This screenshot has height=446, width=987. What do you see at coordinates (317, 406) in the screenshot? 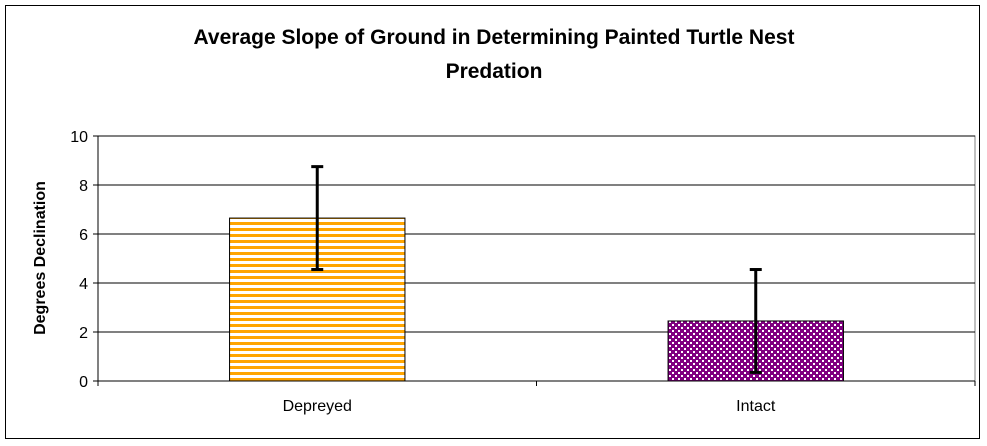
I see `x-tick-label: Depreyed` at bounding box center [317, 406].